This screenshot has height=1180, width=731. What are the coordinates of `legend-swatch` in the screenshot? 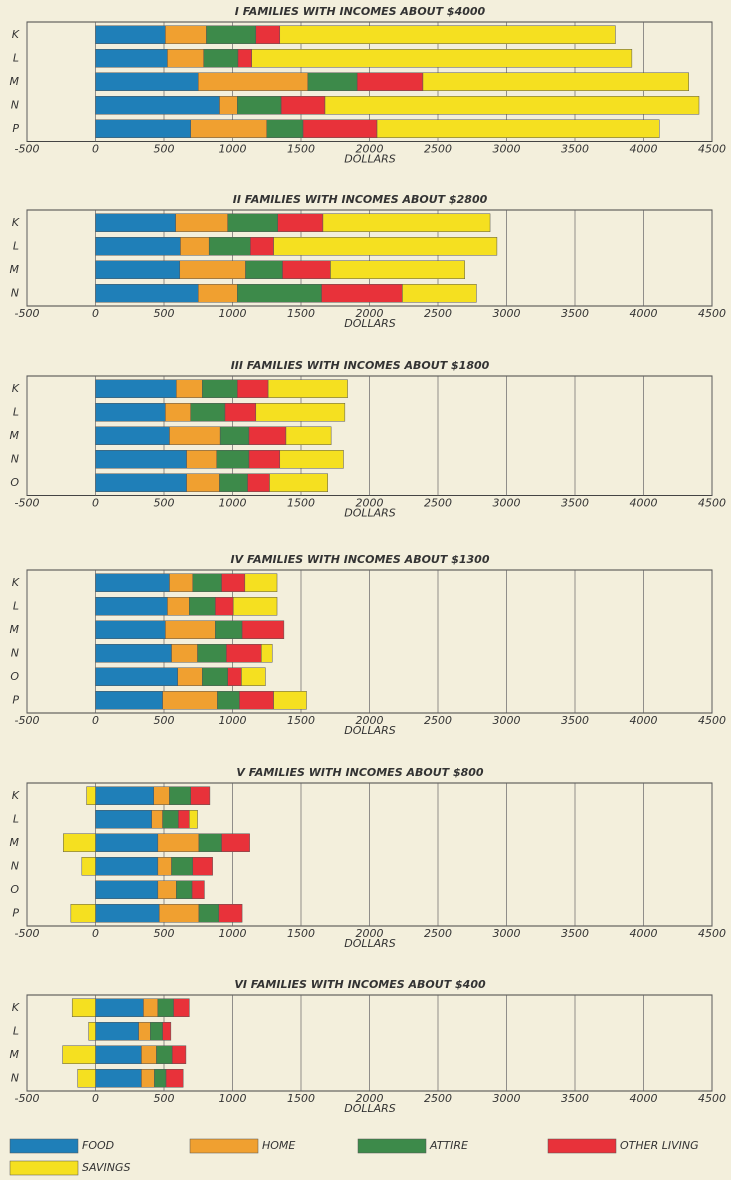 It's located at (392, 1146).